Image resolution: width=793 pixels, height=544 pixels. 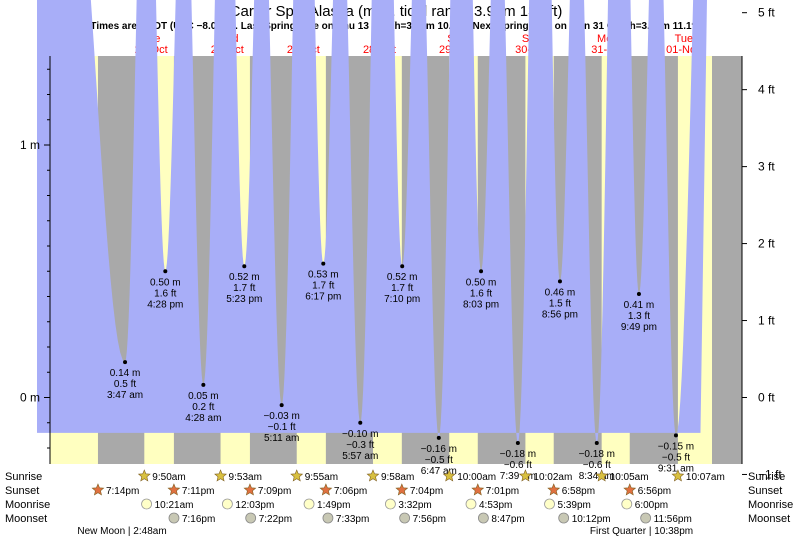 What do you see at coordinates (402, 299) in the screenshot?
I see `low-tide-time: 7:10 pm` at bounding box center [402, 299].